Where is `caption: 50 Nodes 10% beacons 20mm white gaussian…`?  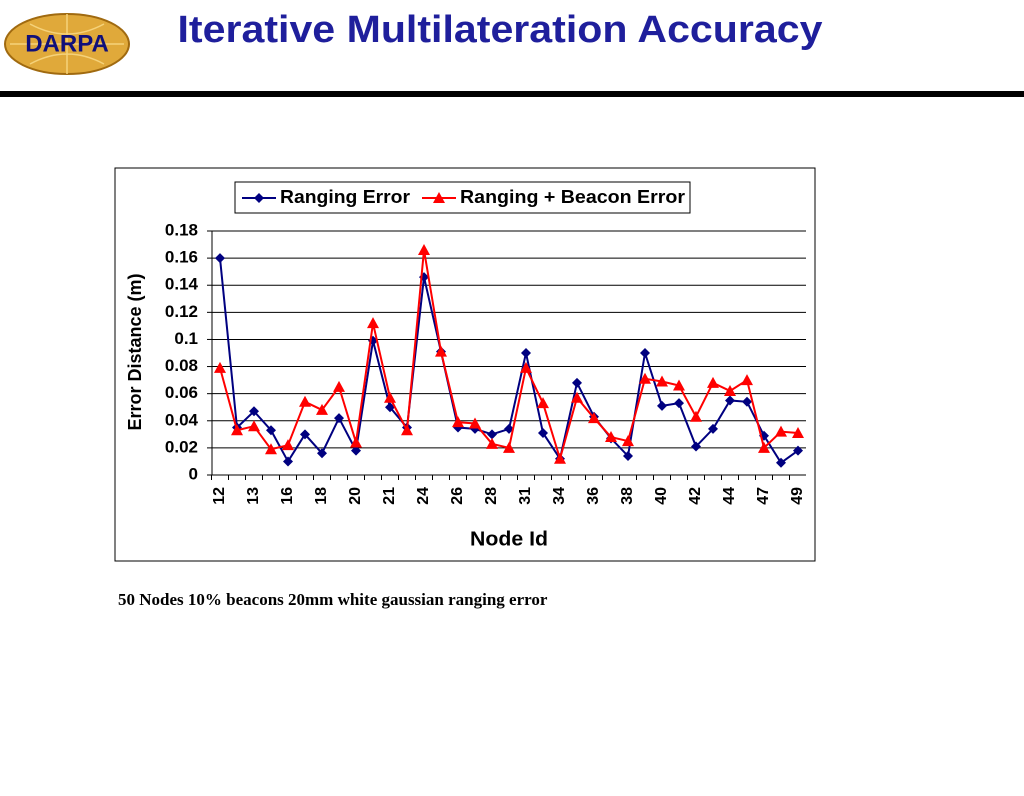 caption: 50 Nodes 10% beacons 20mm white gaussian… is located at coordinates (333, 599).